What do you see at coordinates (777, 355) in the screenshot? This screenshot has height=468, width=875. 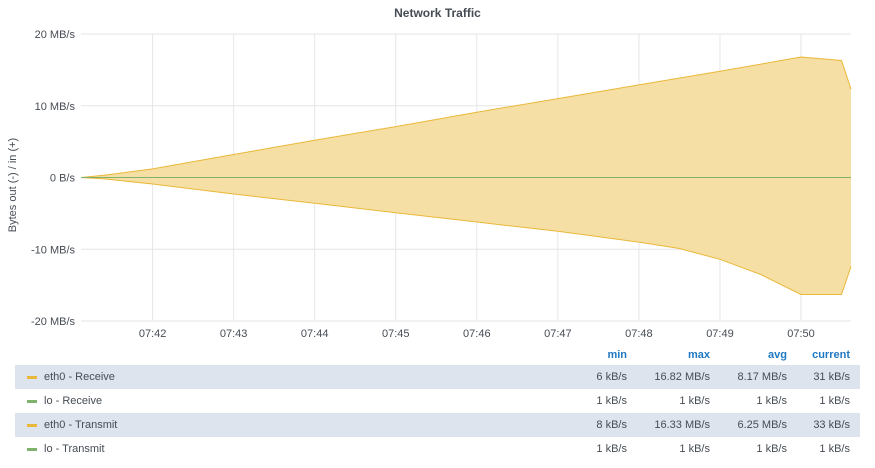 I see `legend-header-avg: avg` at bounding box center [777, 355].